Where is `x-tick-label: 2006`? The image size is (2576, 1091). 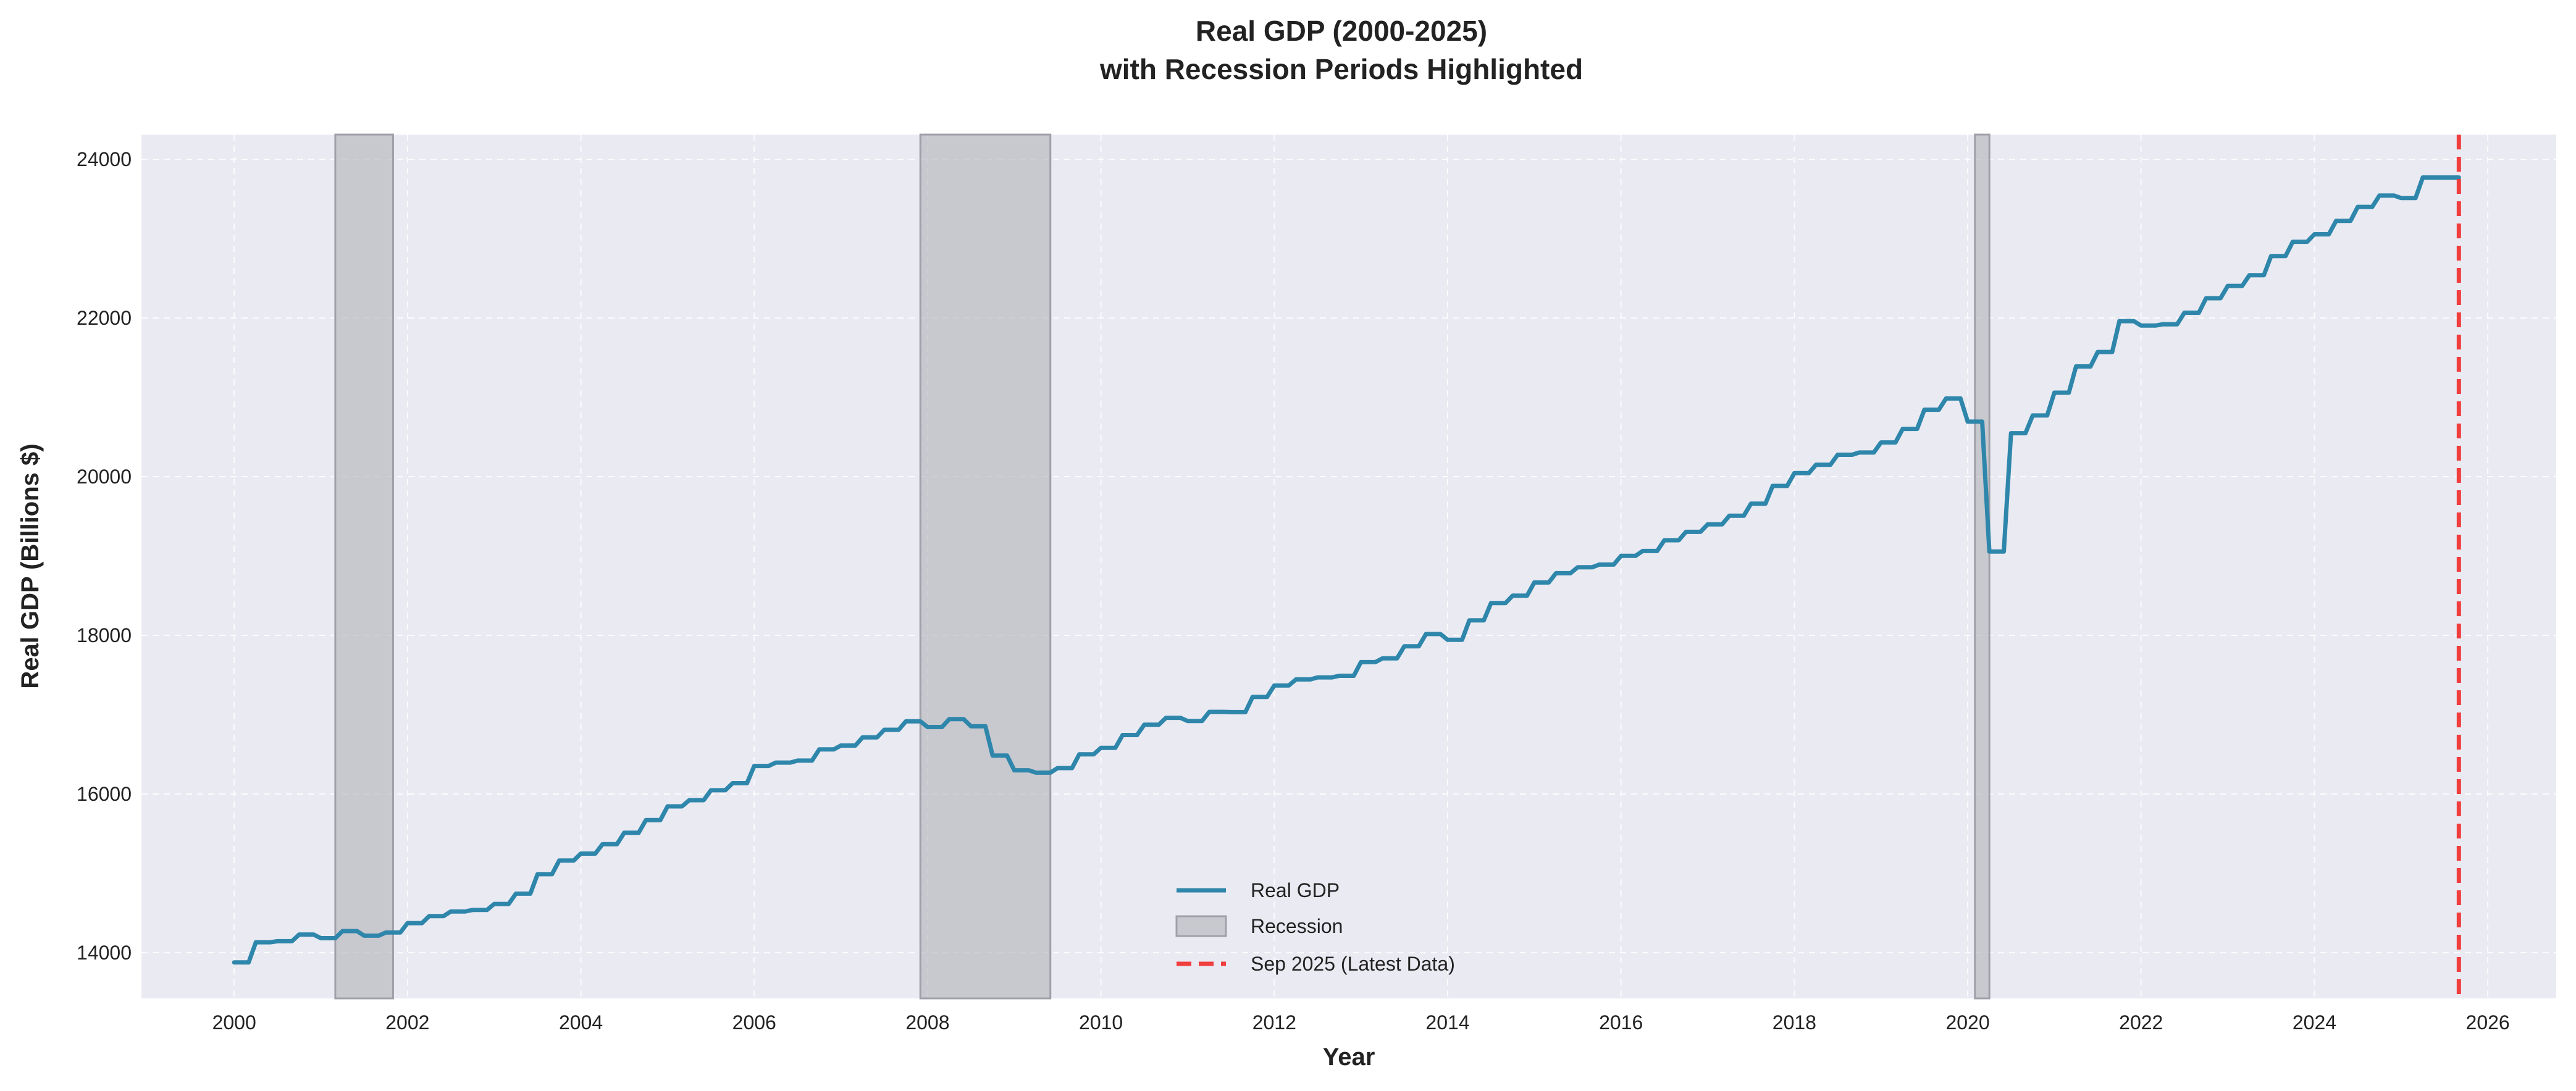
x-tick-label: 2006 is located at coordinates (754, 1023).